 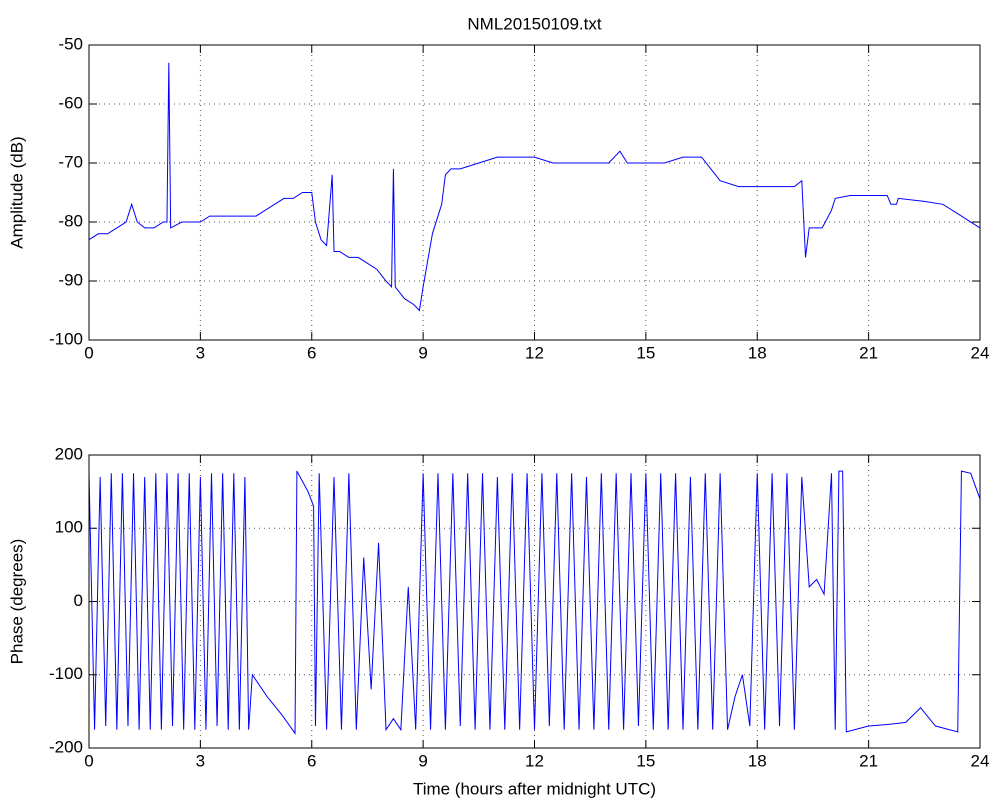 What do you see at coordinates (70, 43) in the screenshot?
I see `y-tick-label: -50` at bounding box center [70, 43].